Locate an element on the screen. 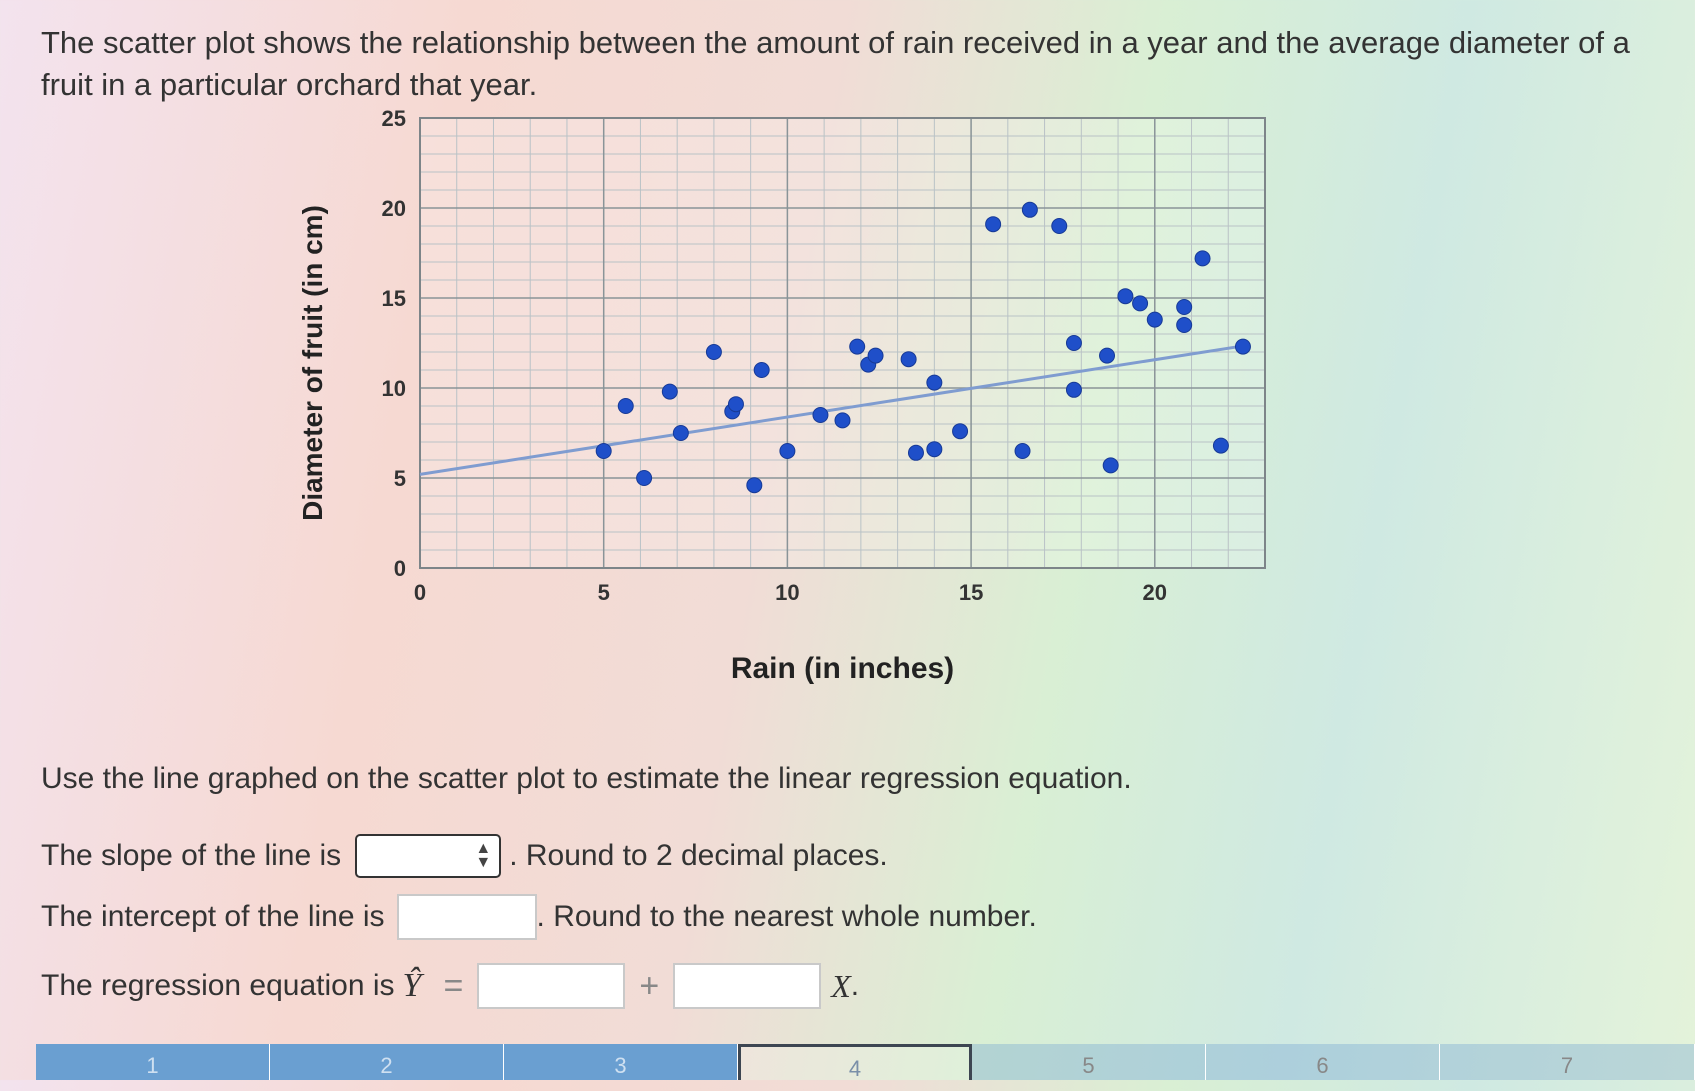 The width and height of the screenshot is (1695, 1091). x-axis-label: Rain (in inches) is located at coordinates (842, 668).